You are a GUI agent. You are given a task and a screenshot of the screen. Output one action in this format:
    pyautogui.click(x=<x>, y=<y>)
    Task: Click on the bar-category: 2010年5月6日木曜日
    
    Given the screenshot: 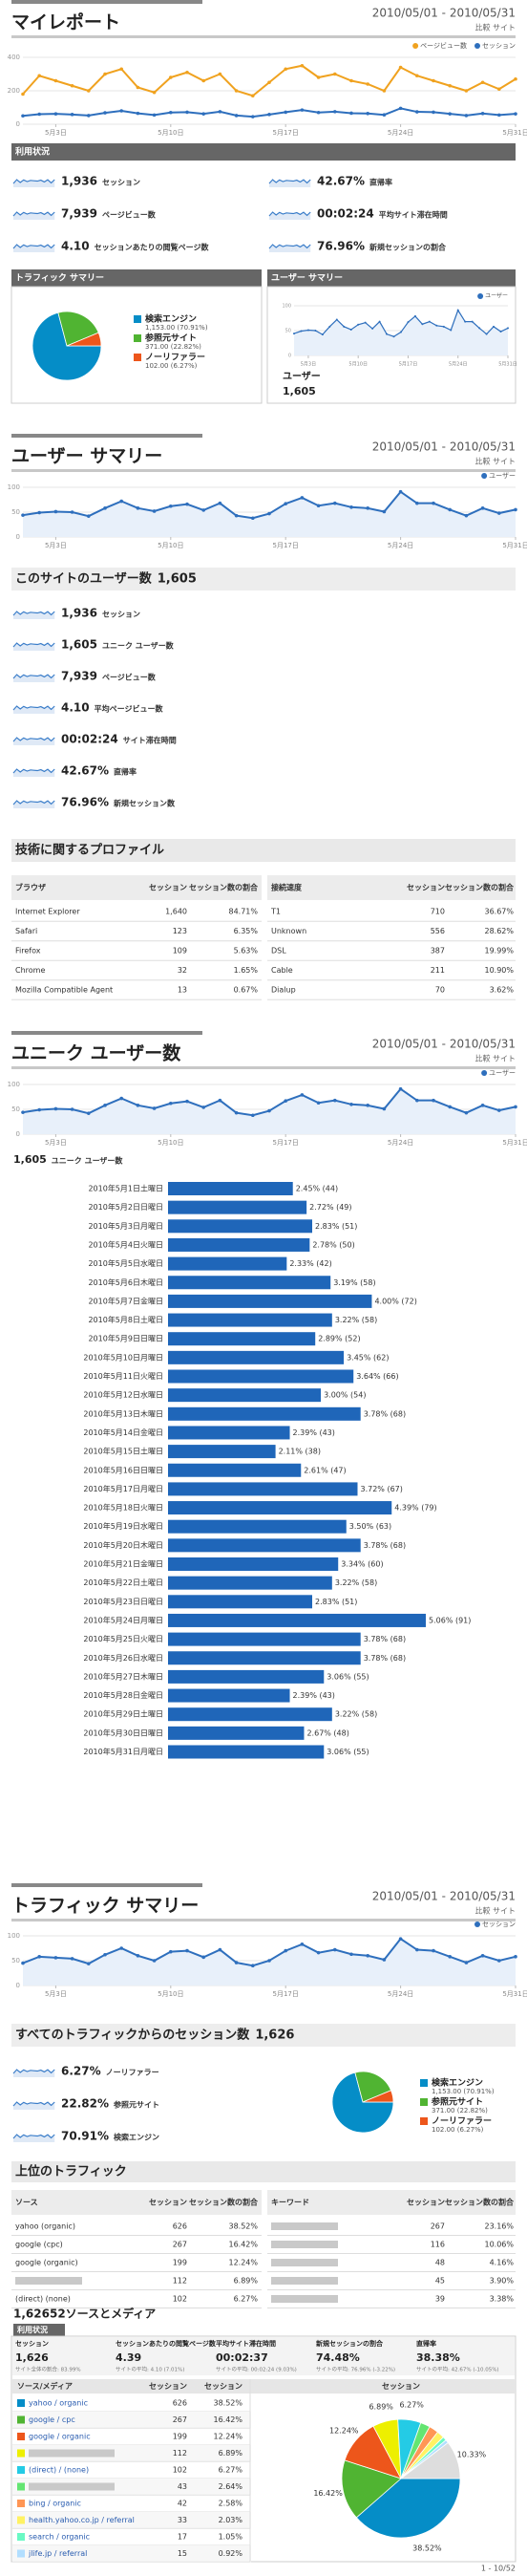 What is the action you would take?
    pyautogui.click(x=125, y=1282)
    